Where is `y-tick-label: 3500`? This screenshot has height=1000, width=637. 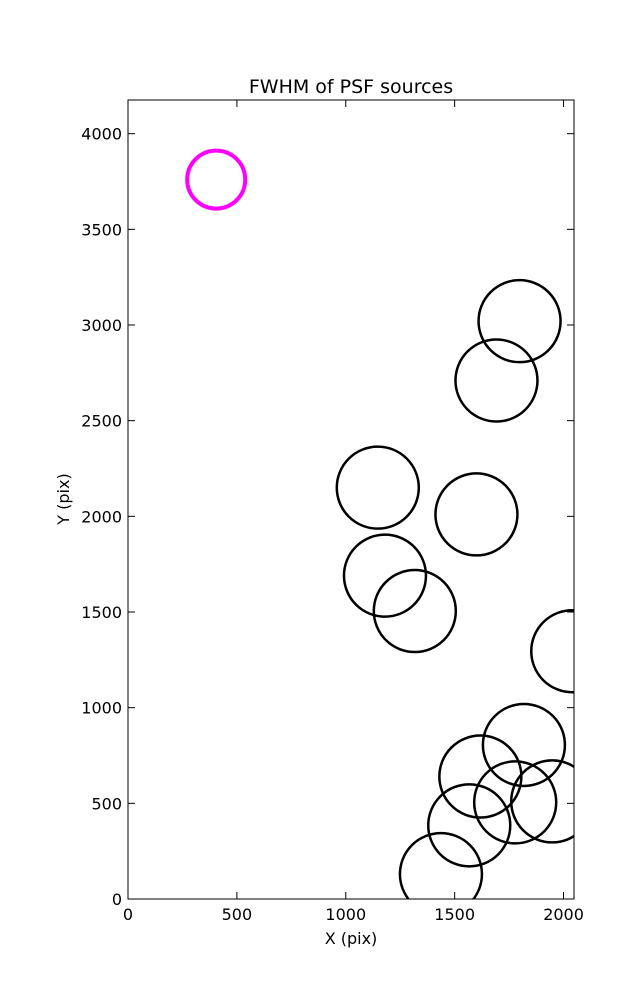 y-tick-label: 3500 is located at coordinates (101, 229).